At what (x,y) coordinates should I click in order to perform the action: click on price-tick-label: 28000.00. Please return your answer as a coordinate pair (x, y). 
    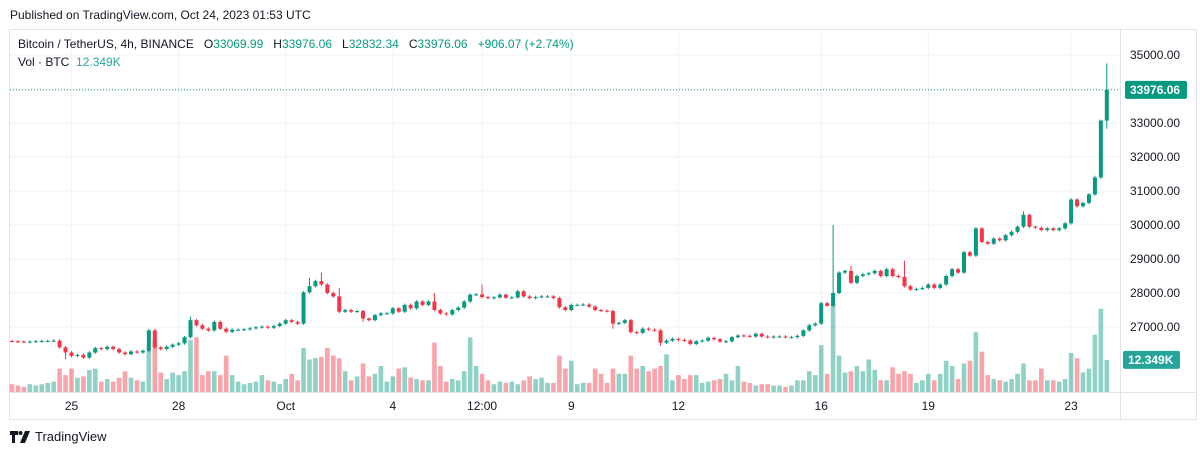
    Looking at the image, I should click on (1155, 293).